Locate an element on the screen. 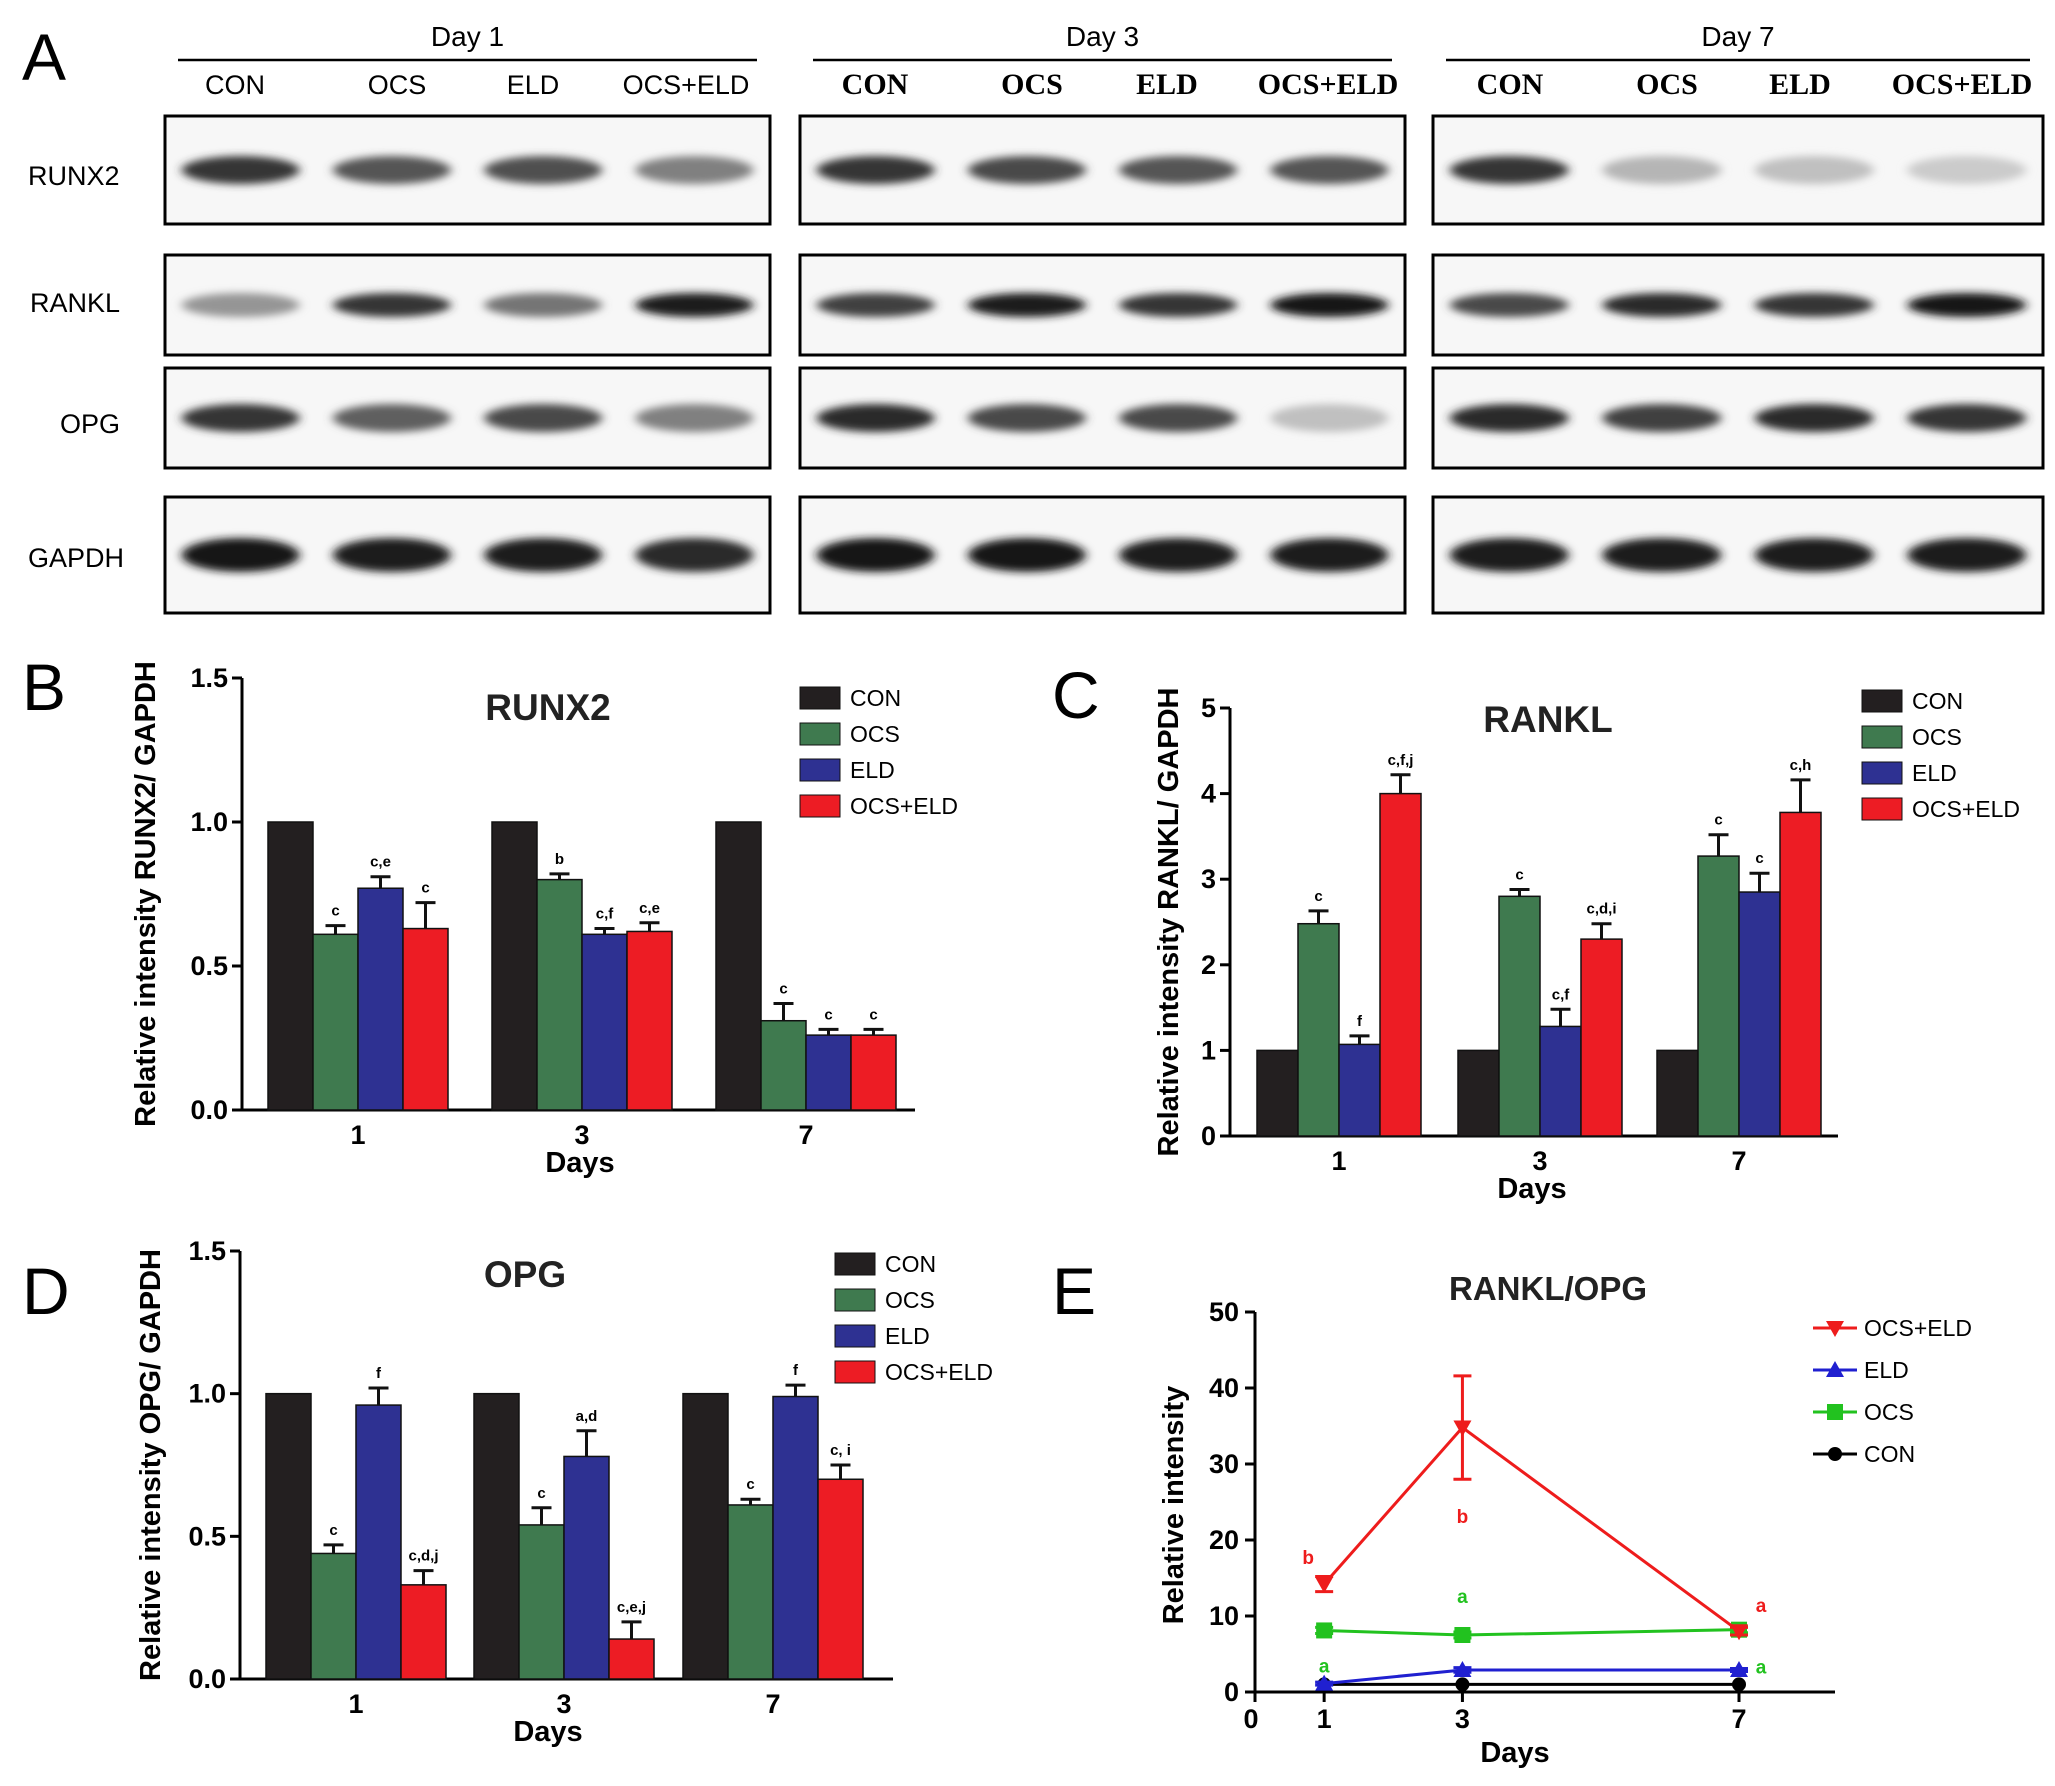 This screenshot has width=2055, height=1786. data-point-ocs is located at coordinates (1324, 1630).